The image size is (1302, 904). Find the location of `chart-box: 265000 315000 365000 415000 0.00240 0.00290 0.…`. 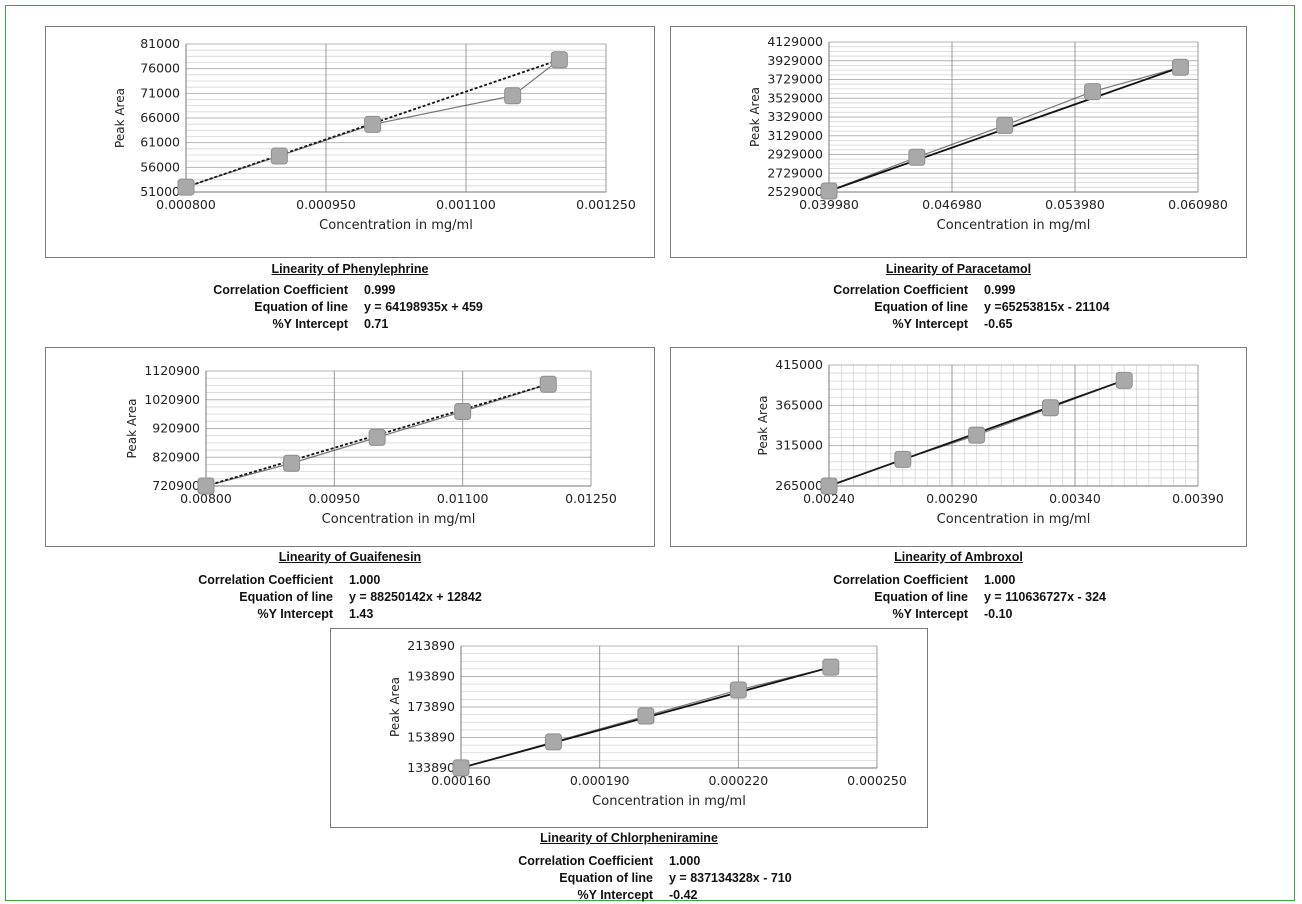

chart-box: 265000 315000 365000 415000 0.00240 0.00290 0.… is located at coordinates (958, 447).